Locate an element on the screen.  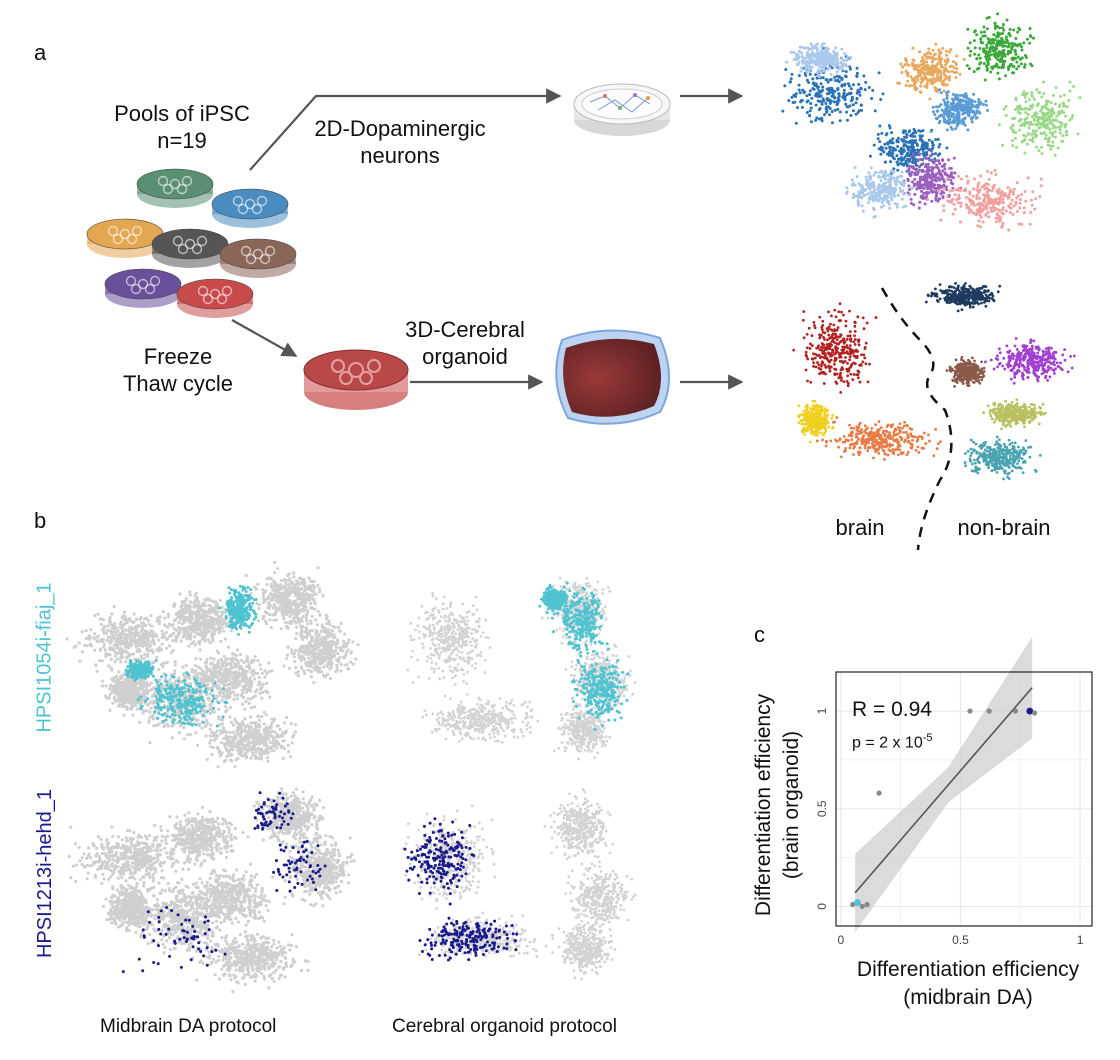
y-tick-label: 0.5 is located at coordinates (822, 808).